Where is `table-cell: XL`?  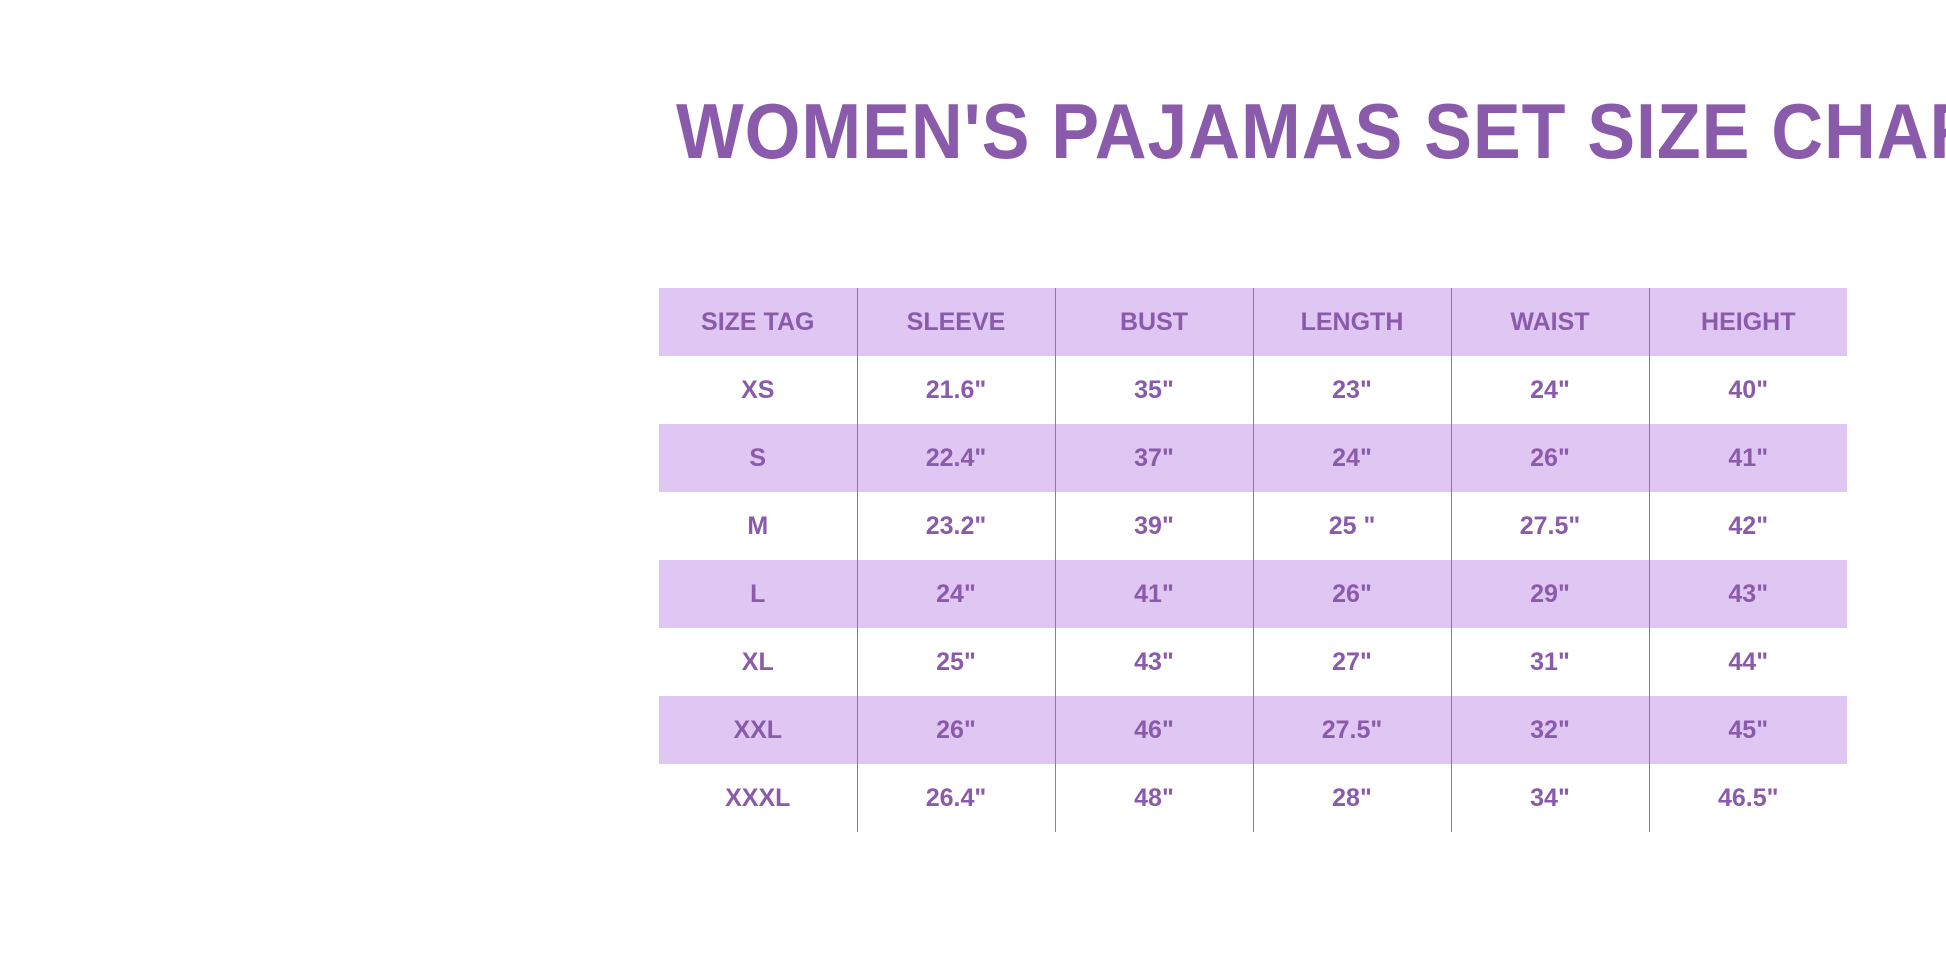
table-cell: XL is located at coordinates (757, 661).